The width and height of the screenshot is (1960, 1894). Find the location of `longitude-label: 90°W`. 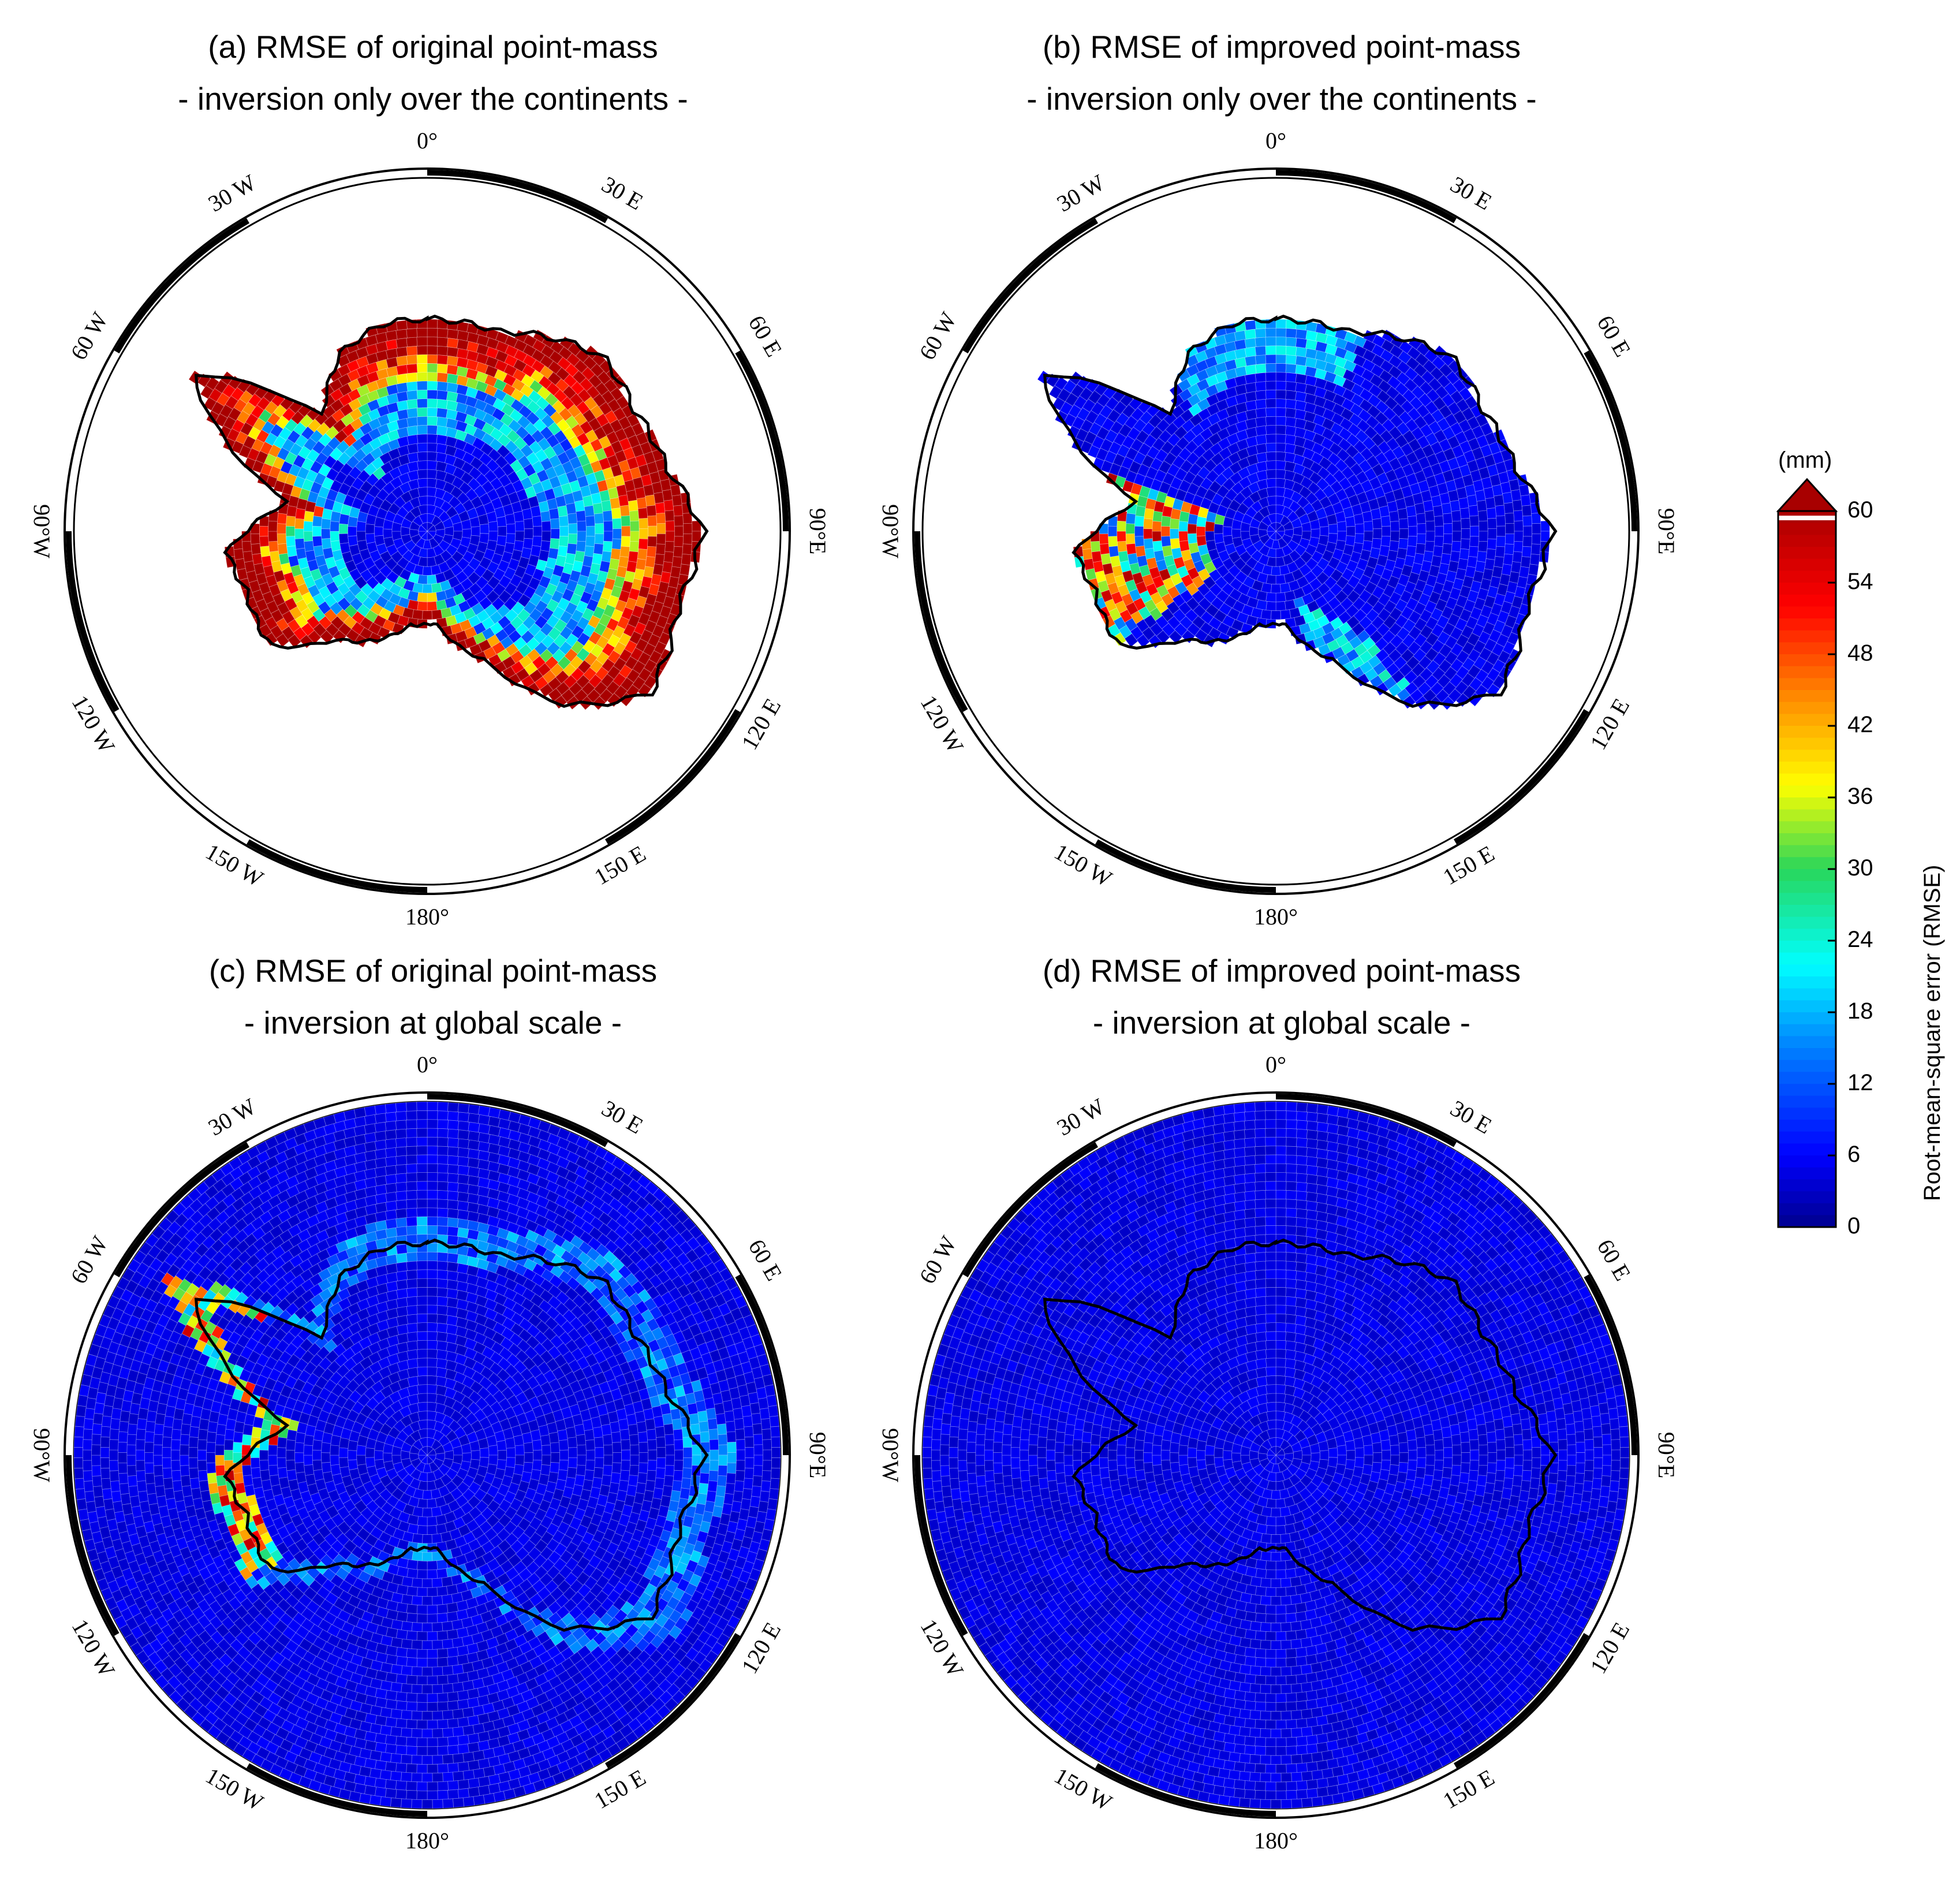

longitude-label: 90°W is located at coordinates (891, 531).